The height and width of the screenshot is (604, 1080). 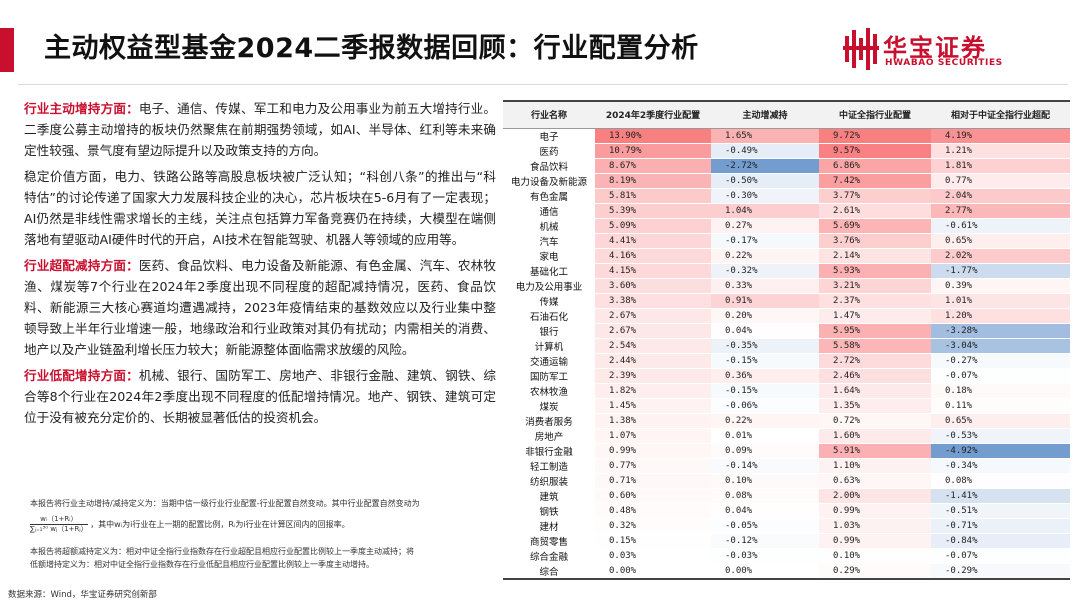 What do you see at coordinates (653, 376) in the screenshot?
I see `cell-allocation: 2.39%` at bounding box center [653, 376].